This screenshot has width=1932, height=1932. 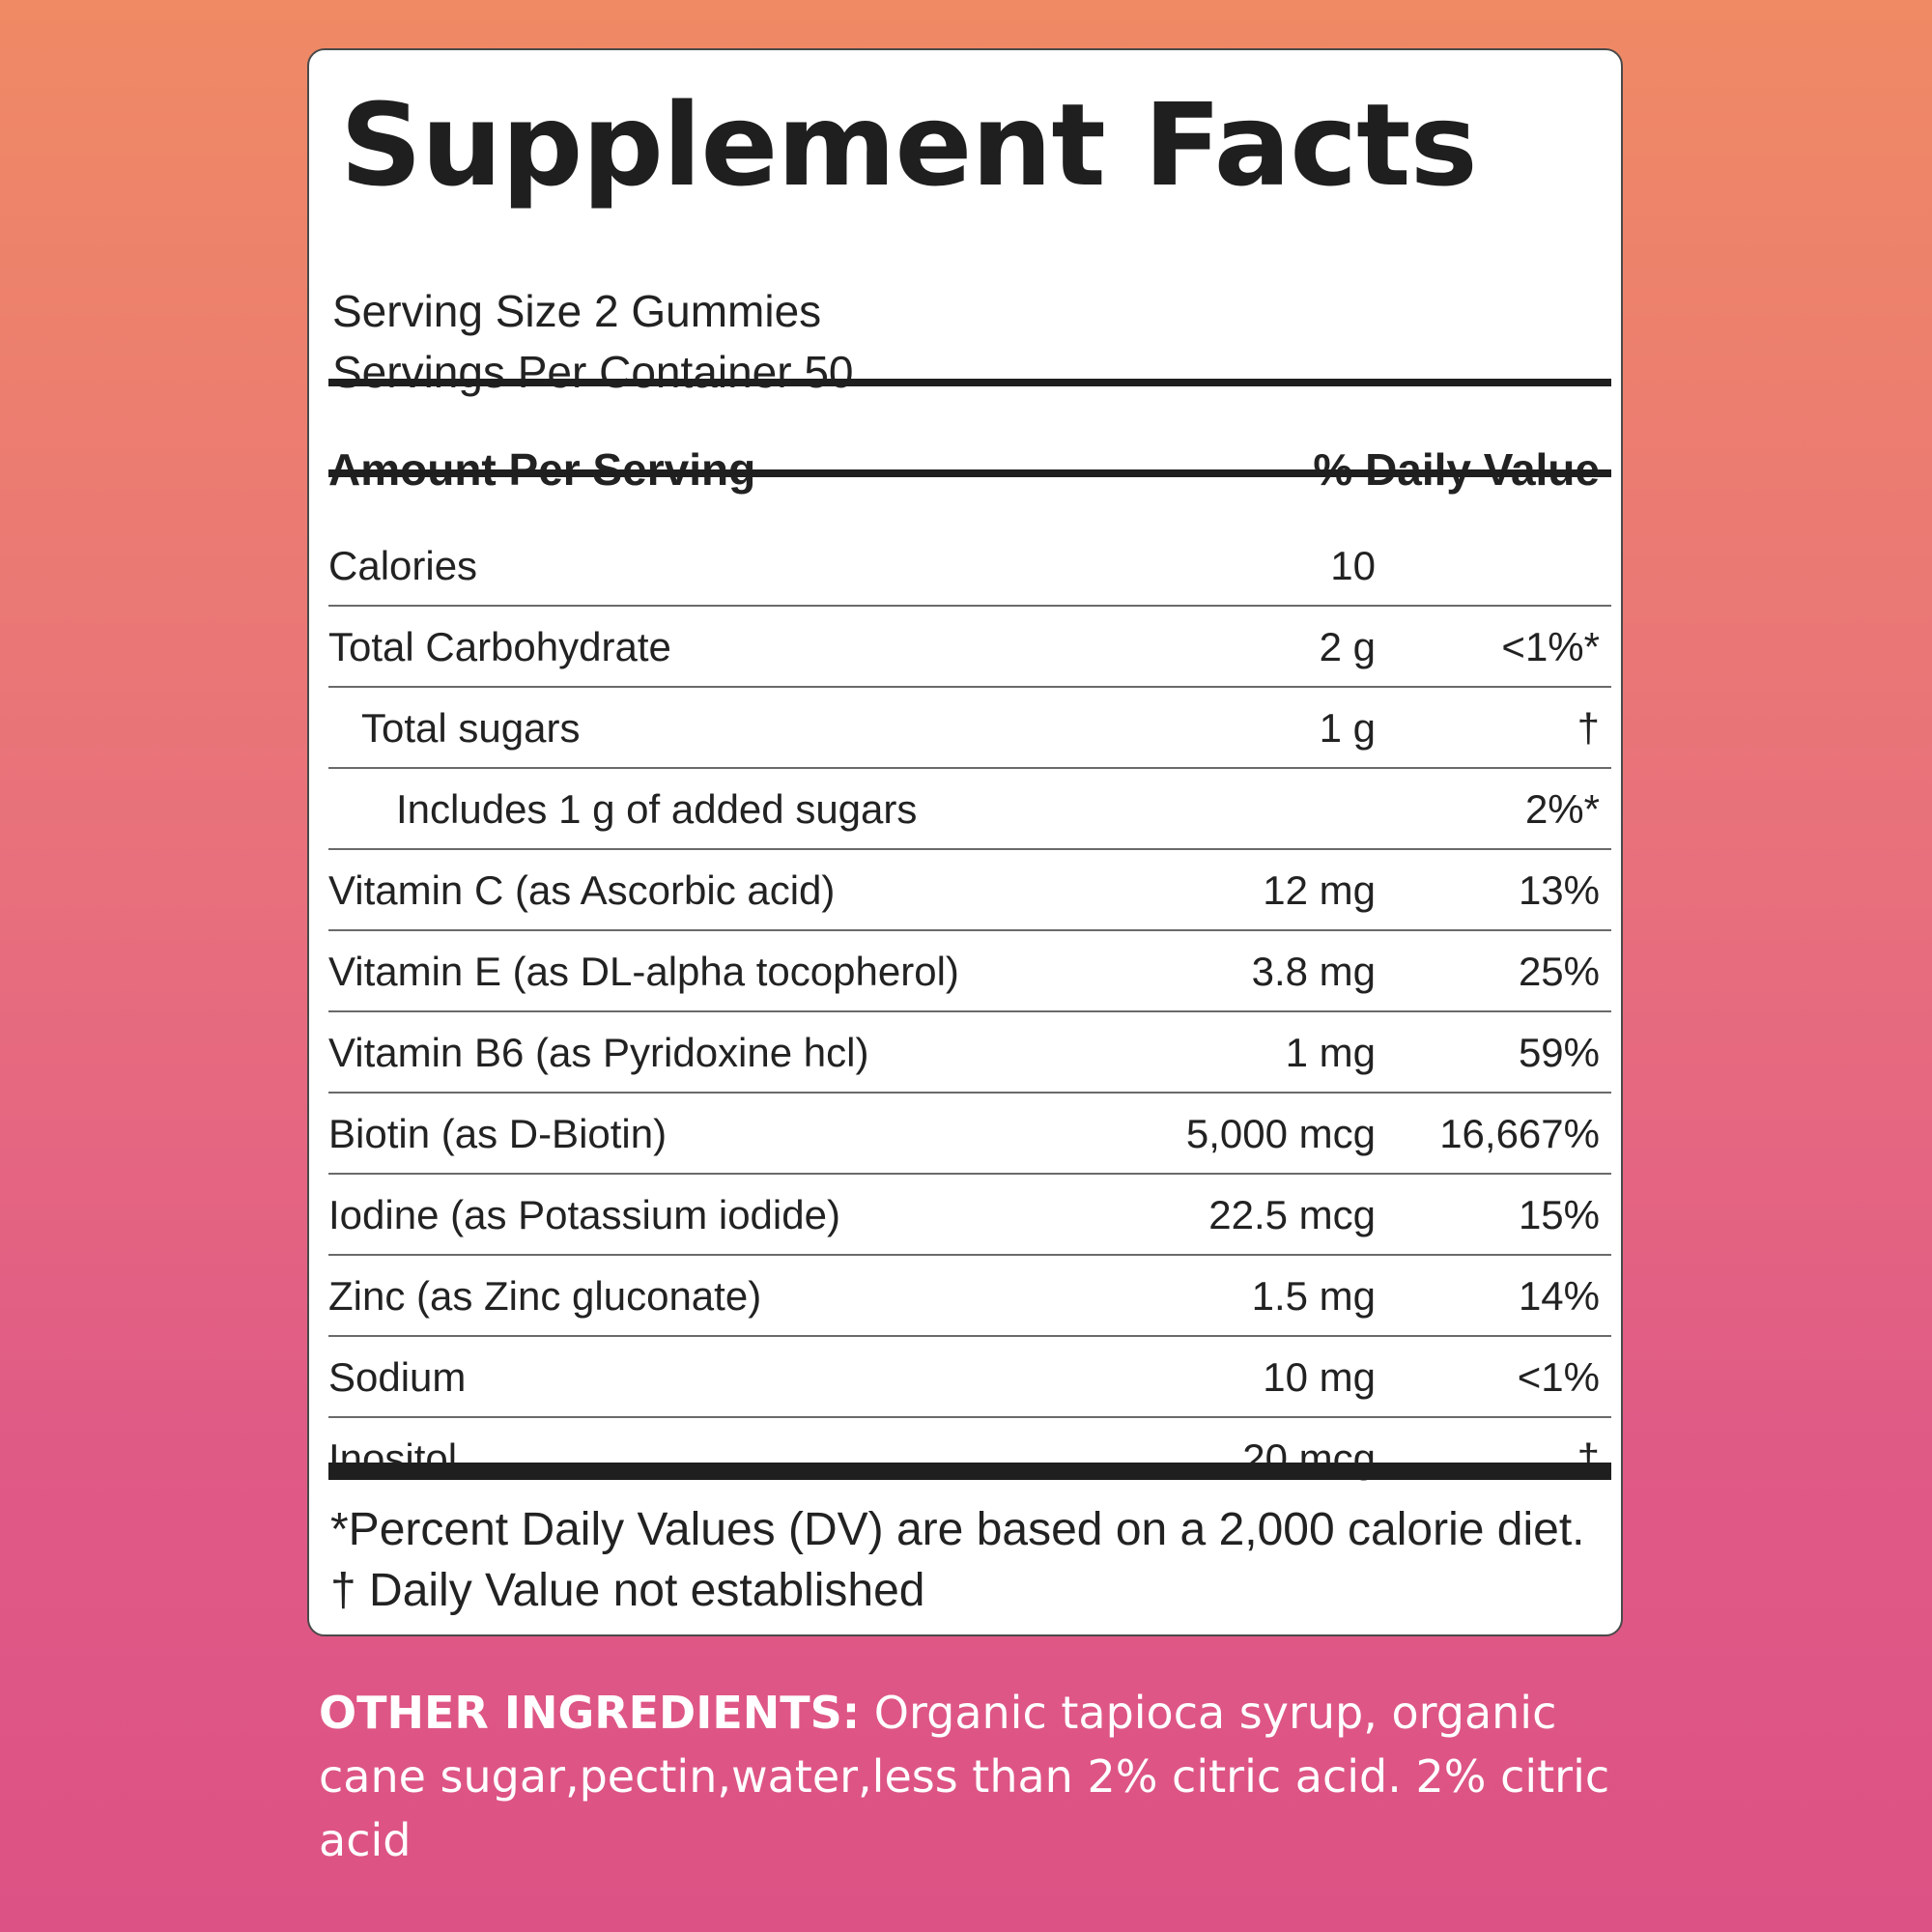 I want to click on nutrient-daily-value: <1%*, so click(x=1550, y=646).